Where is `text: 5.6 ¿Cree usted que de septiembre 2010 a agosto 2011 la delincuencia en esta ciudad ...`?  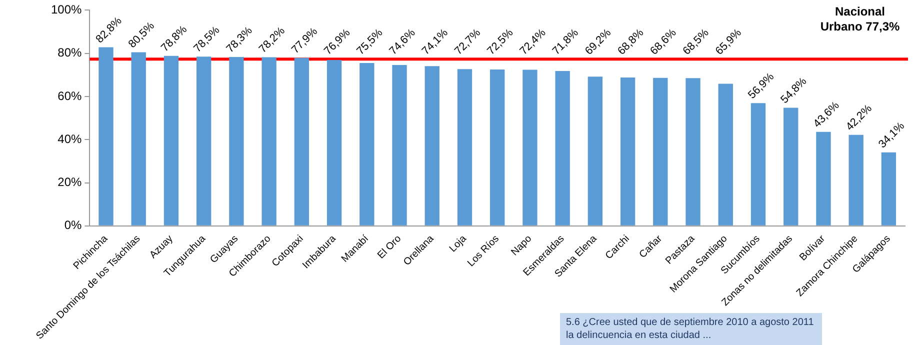
text: 5.6 ¿Cree usted que de septiembre 2010 a agosto 2011 la delincuencia en esta ciudad ... is located at coordinates (690, 329).